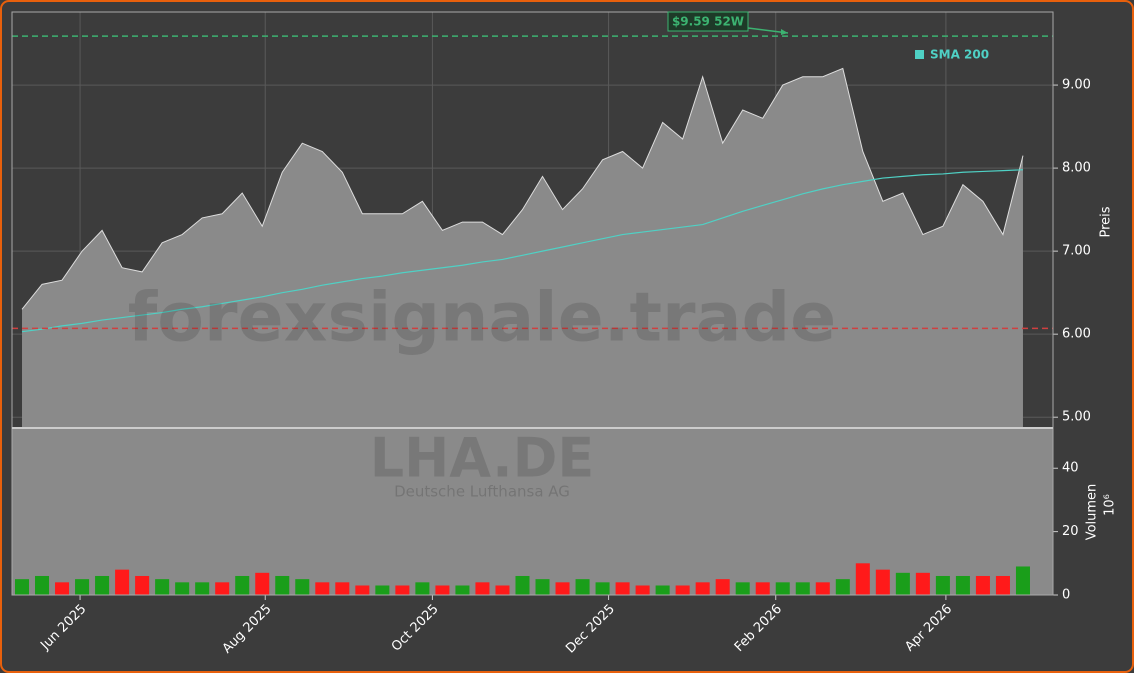 This screenshot has height=673, width=1134. Describe the element at coordinates (784, 32) in the screenshot. I see `arrow-head` at that location.